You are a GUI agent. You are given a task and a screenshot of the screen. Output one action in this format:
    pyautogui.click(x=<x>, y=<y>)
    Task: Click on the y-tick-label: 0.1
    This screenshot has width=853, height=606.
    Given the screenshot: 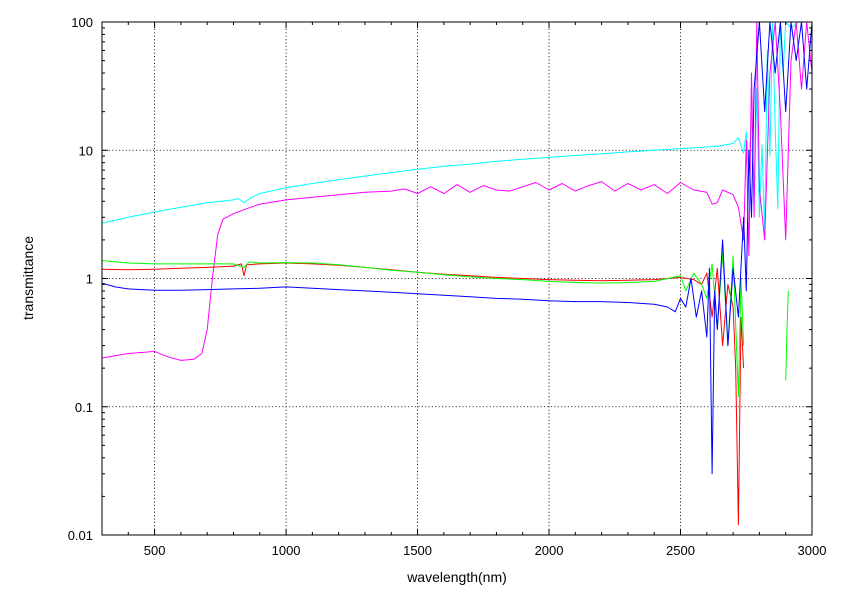 What is the action you would take?
    pyautogui.click(x=84, y=407)
    